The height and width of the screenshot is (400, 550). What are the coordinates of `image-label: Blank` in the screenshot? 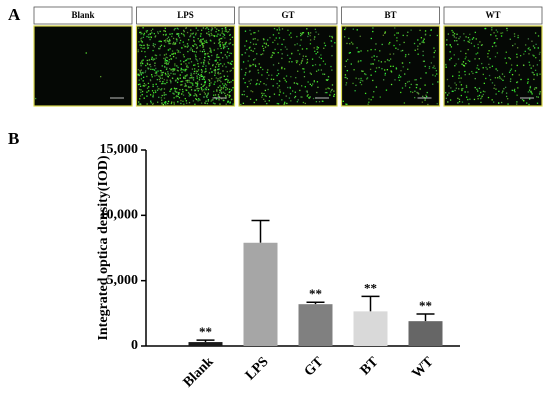 It's located at (82, 15).